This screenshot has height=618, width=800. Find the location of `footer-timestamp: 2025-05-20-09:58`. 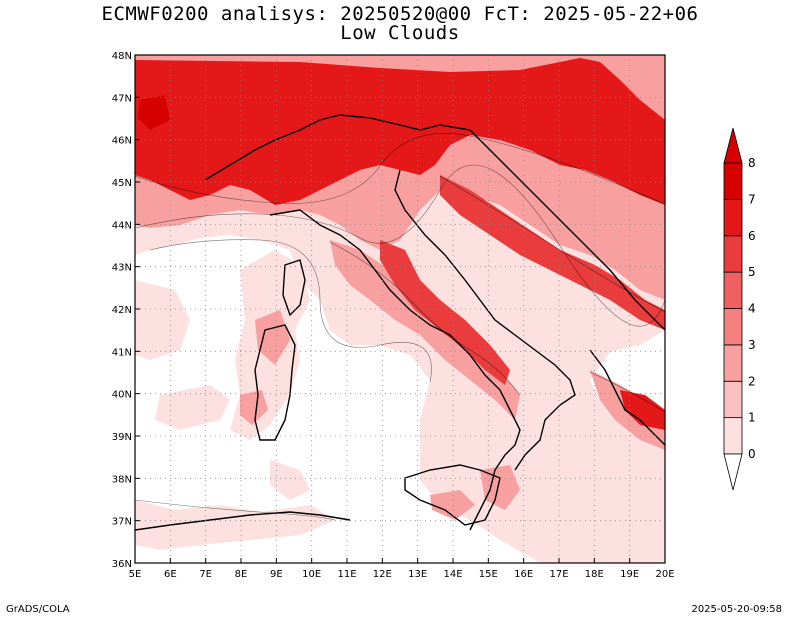

footer-timestamp: 2025-05-20-09:58 is located at coordinates (736, 609).